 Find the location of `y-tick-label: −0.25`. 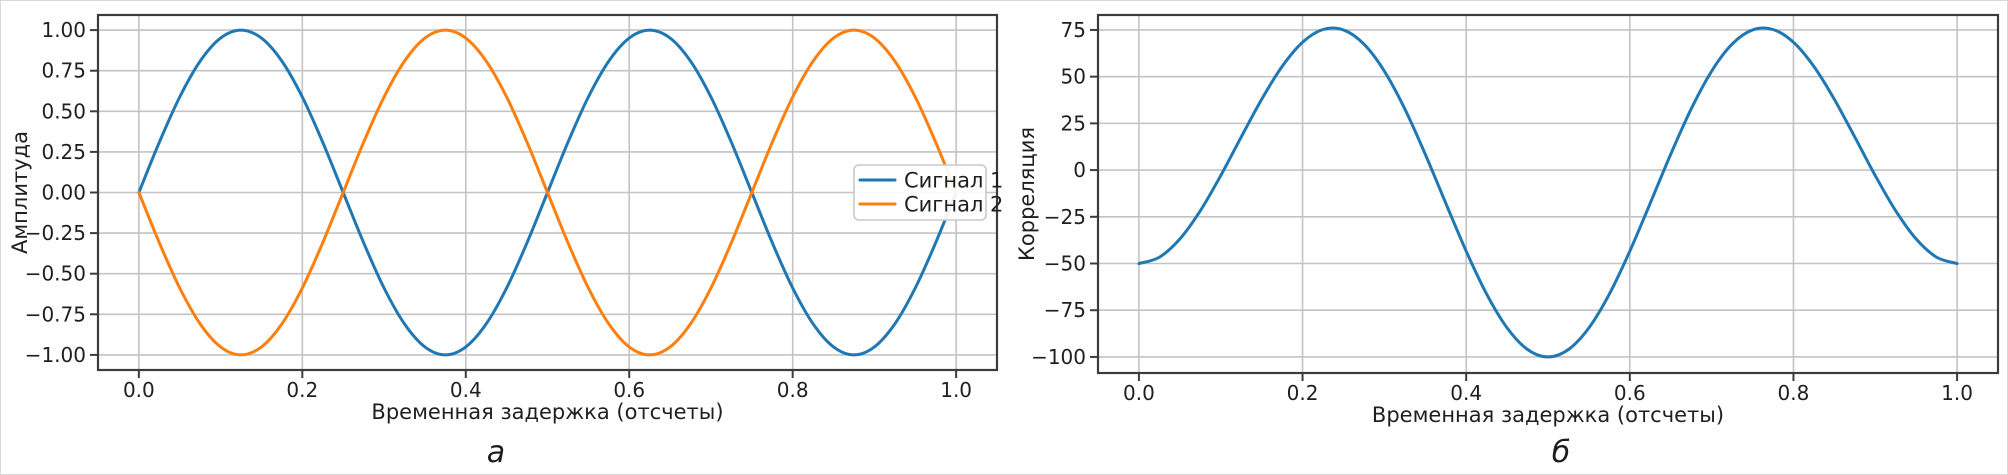

y-tick-label: −0.25 is located at coordinates (55, 233).